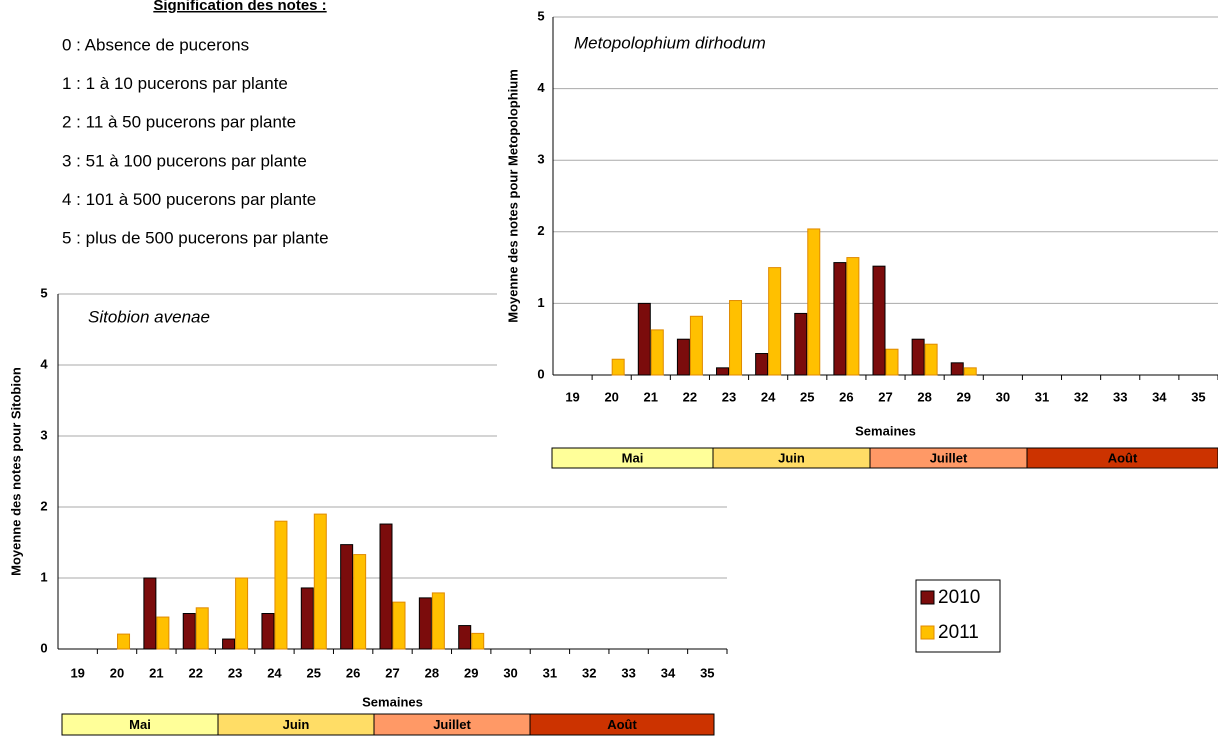 The width and height of the screenshot is (1218, 736). Describe the element at coordinates (958, 632) in the screenshot. I see `legend-label: 2011` at that location.